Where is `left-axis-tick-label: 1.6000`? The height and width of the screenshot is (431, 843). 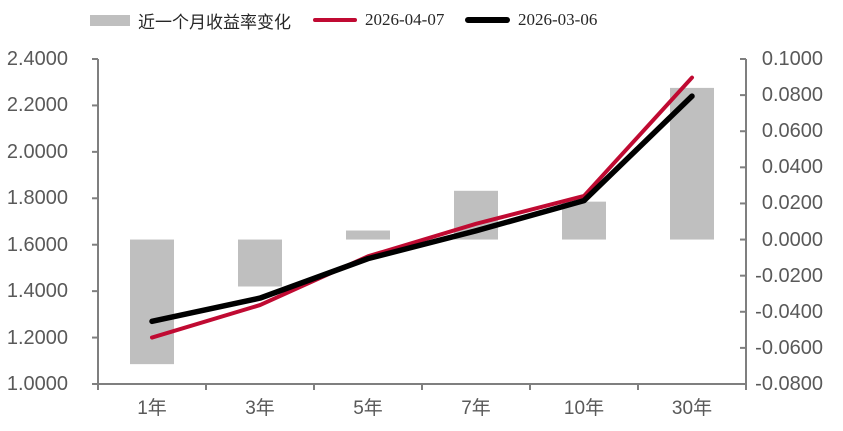
left-axis-tick-label: 1.6000 is located at coordinates (37, 244).